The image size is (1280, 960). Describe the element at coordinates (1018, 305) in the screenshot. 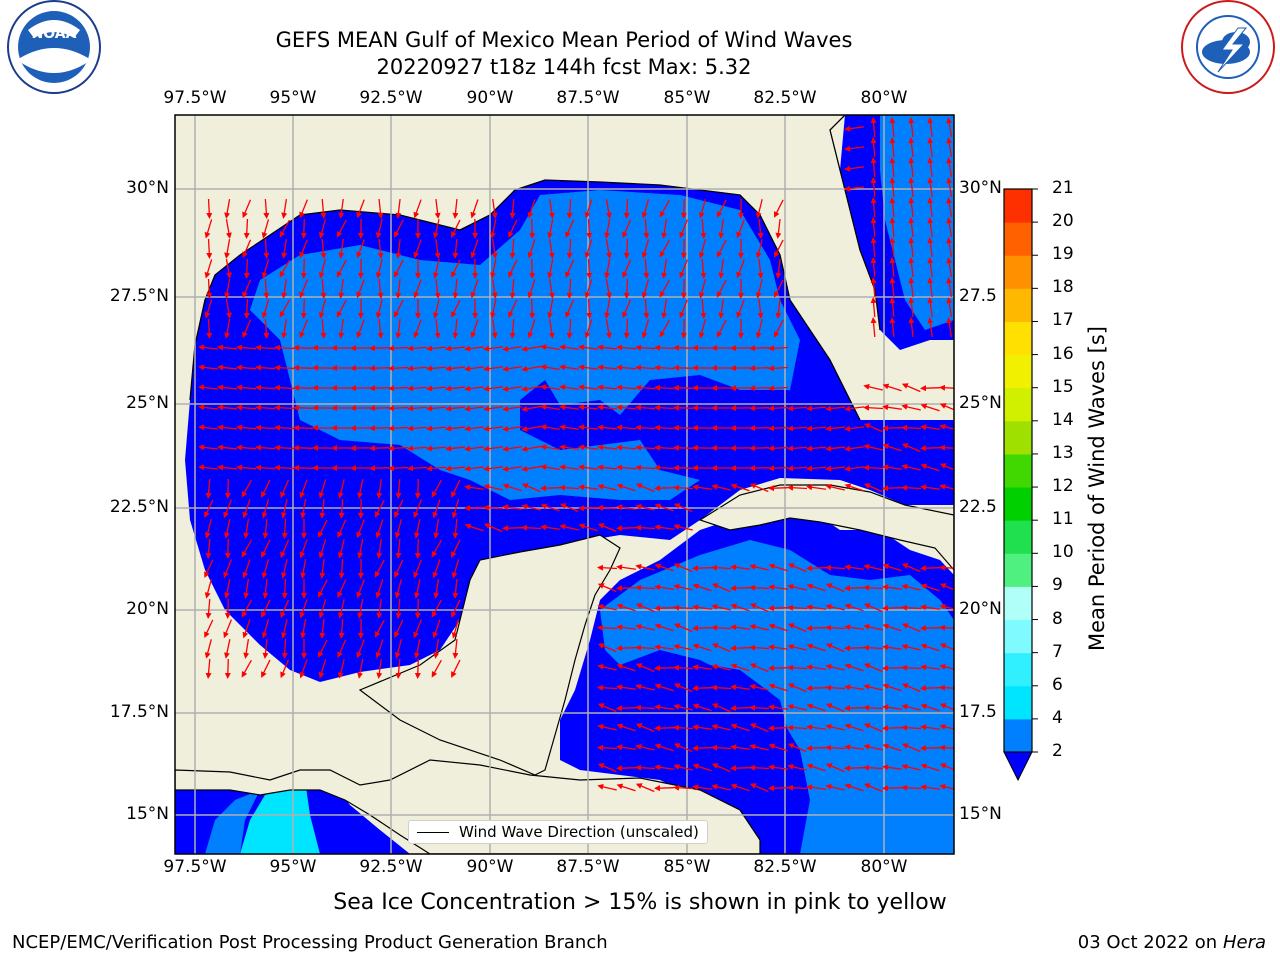

I see `colorbar-swatch` at that location.